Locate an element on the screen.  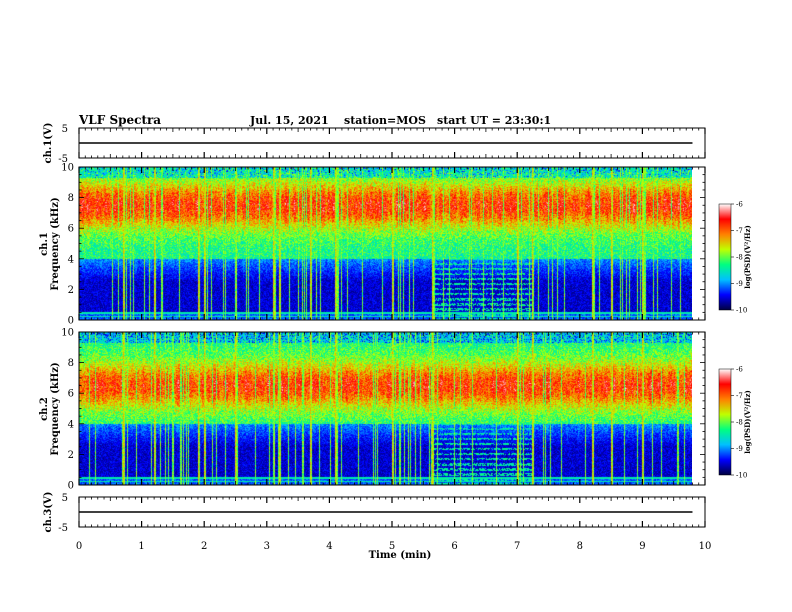
x-tick-label: 9 is located at coordinates (642, 546).